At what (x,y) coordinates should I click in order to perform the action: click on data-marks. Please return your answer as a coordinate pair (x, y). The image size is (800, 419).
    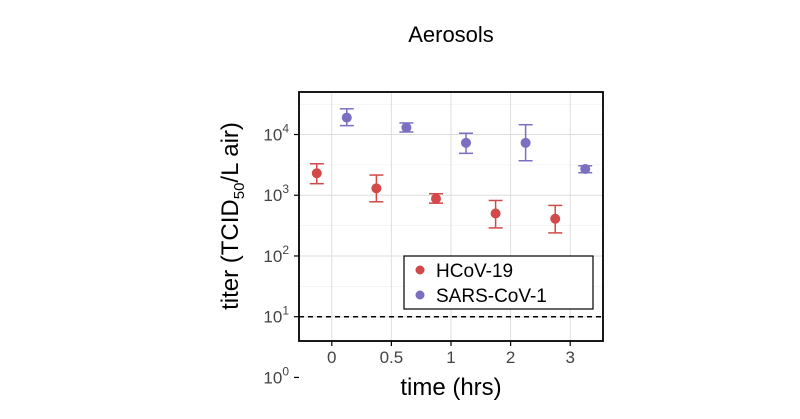
    Looking at the image, I should click on (451, 171).